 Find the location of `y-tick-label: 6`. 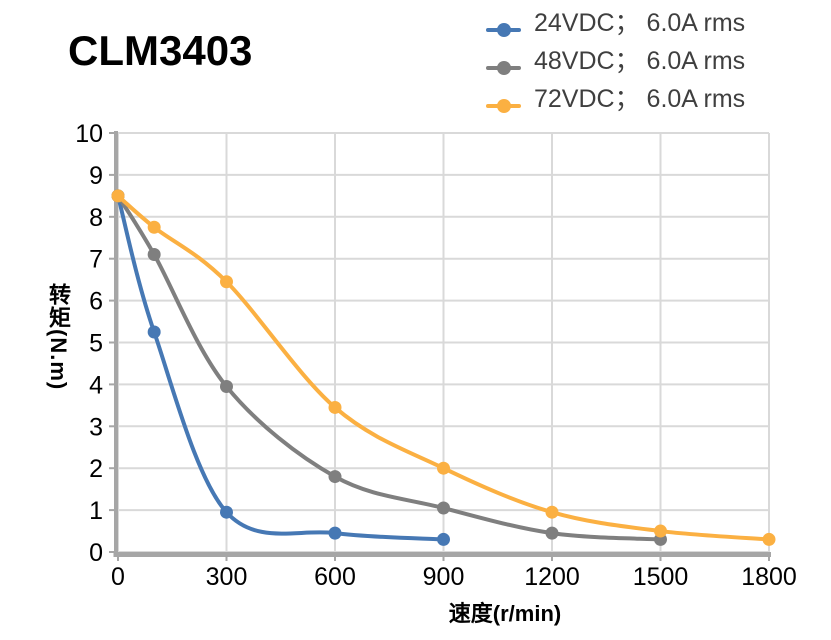

y-tick-label: 6 is located at coordinates (96, 302).